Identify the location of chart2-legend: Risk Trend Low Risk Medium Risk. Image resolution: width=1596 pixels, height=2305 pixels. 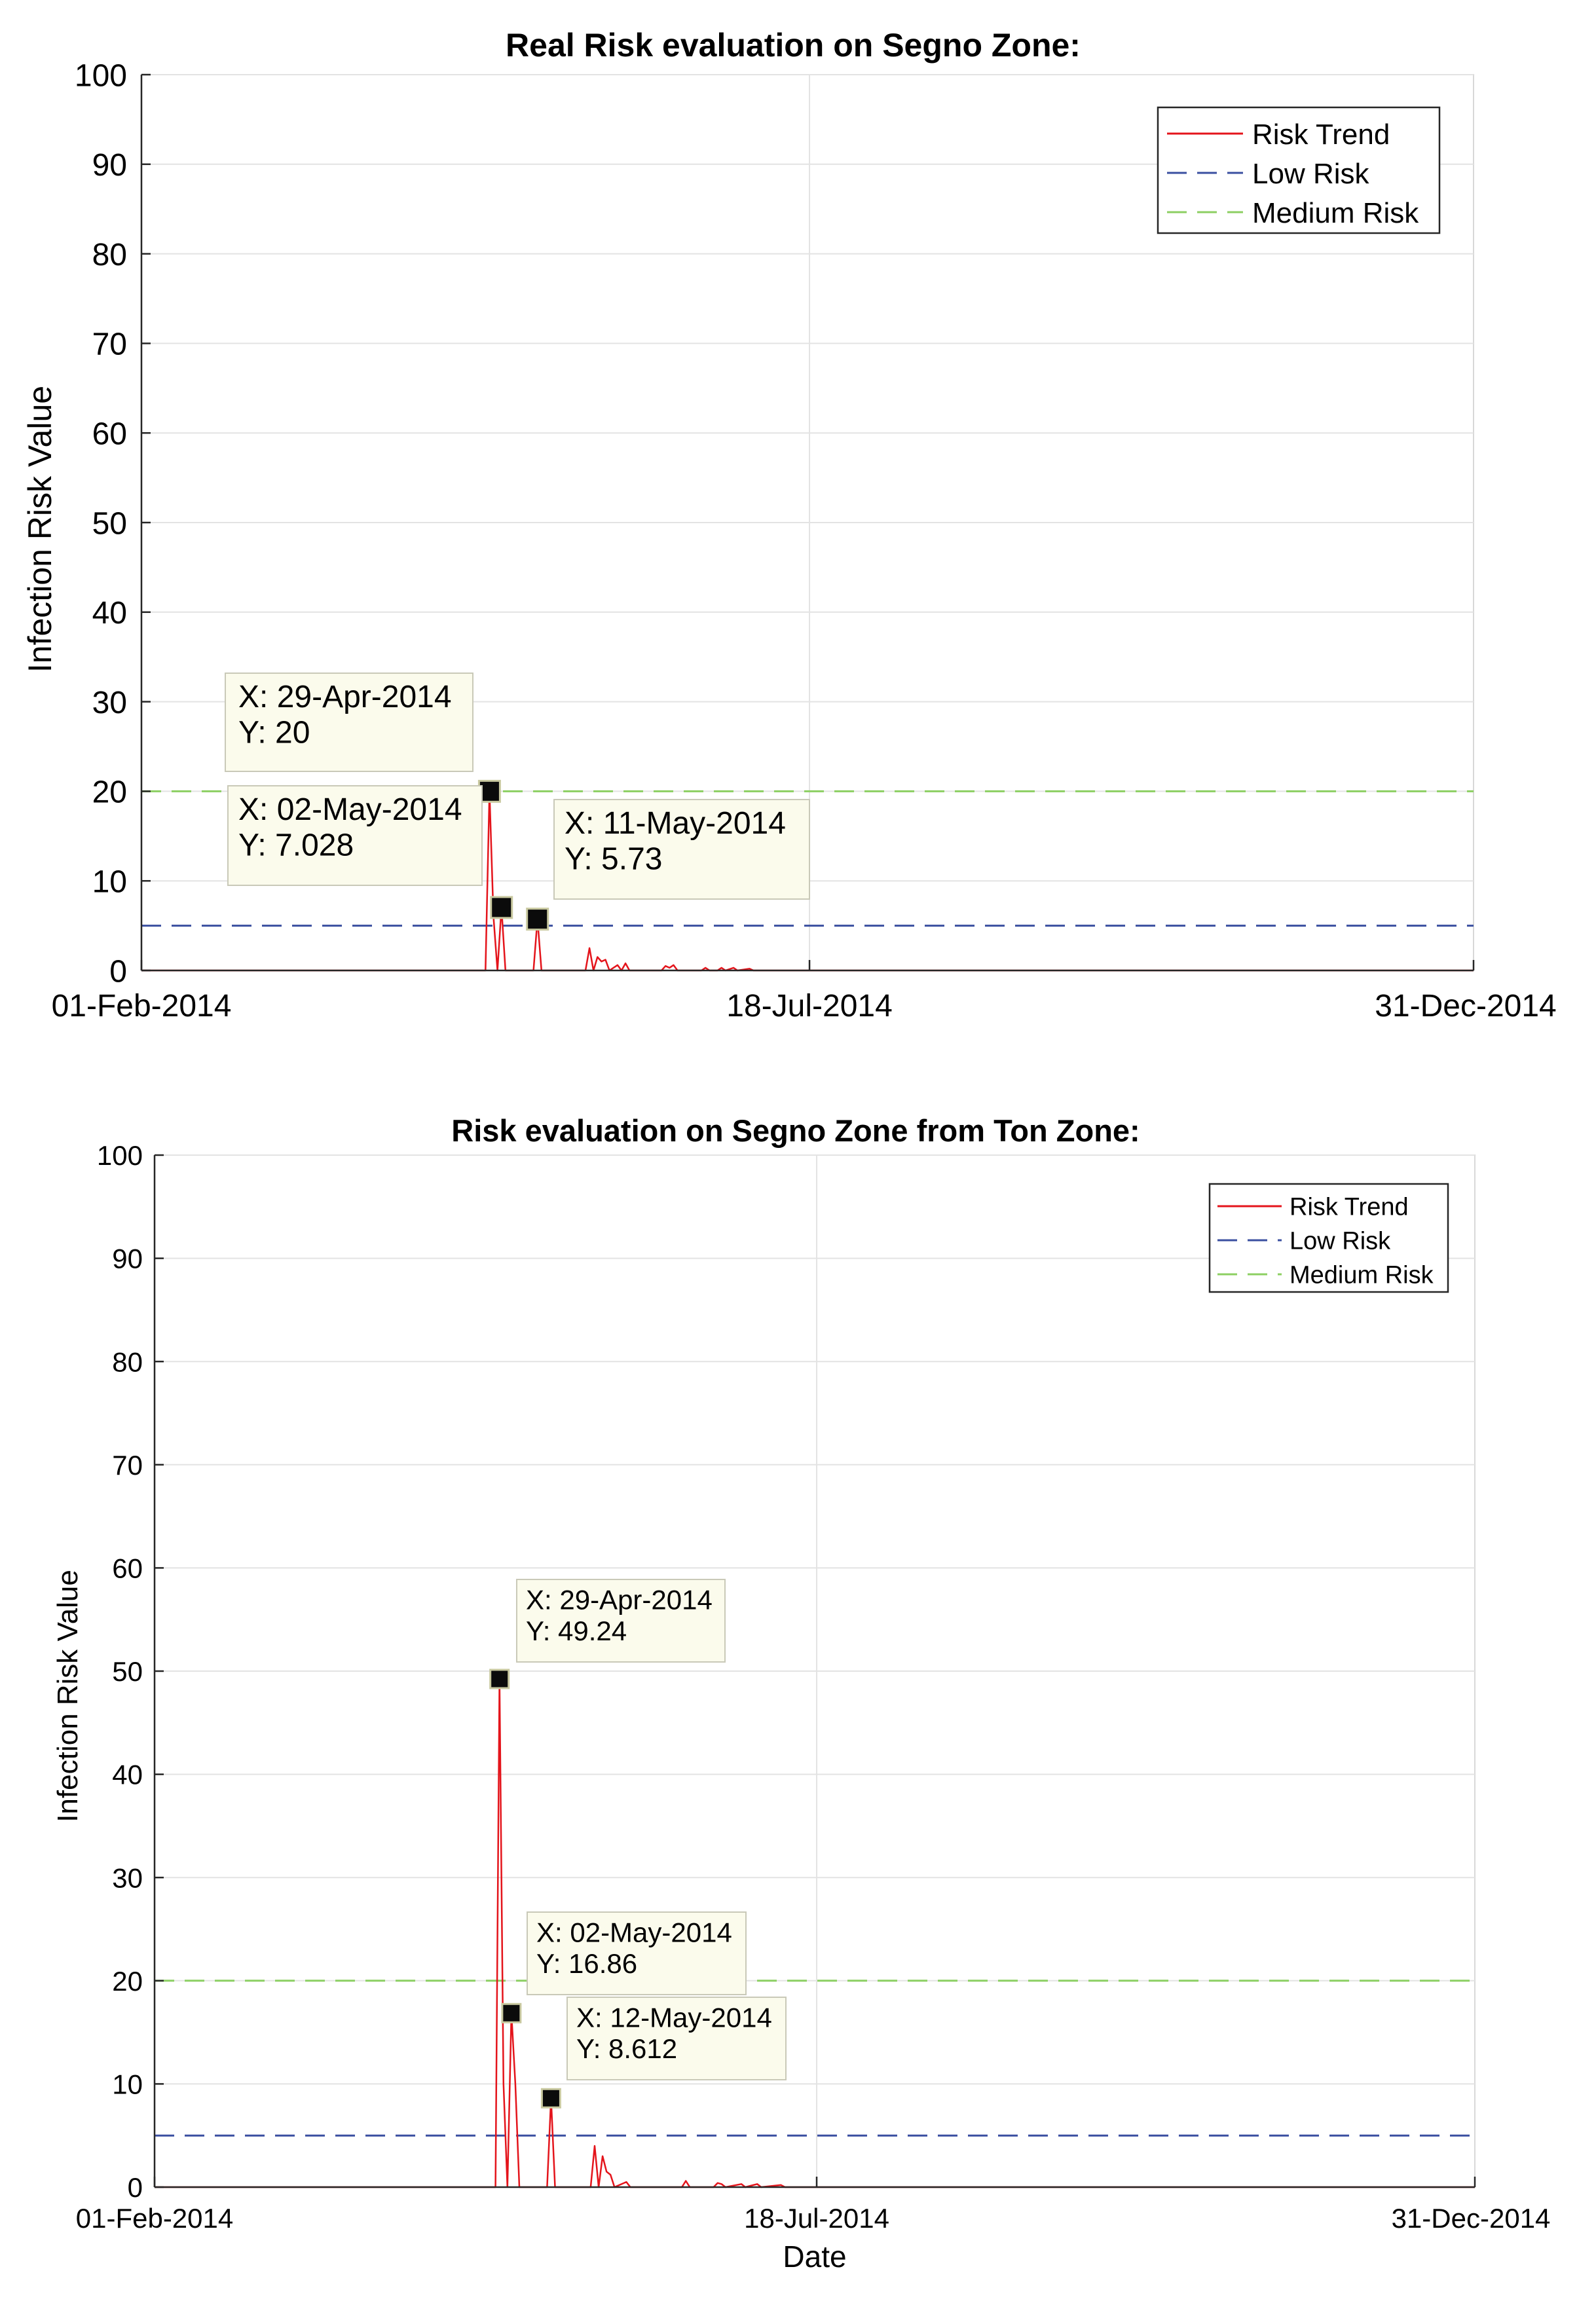
(1328, 1238).